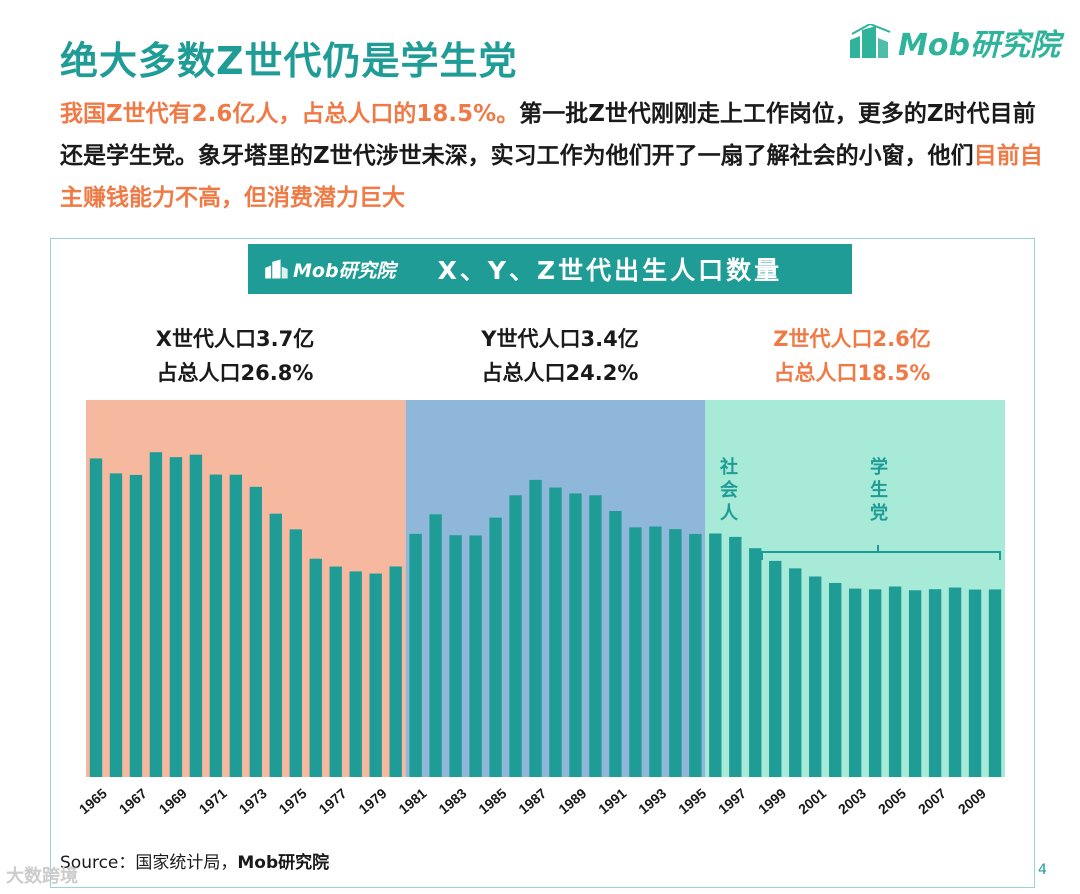 The height and width of the screenshot is (894, 1080). I want to click on x-tick-label: 1995, so click(692, 801).